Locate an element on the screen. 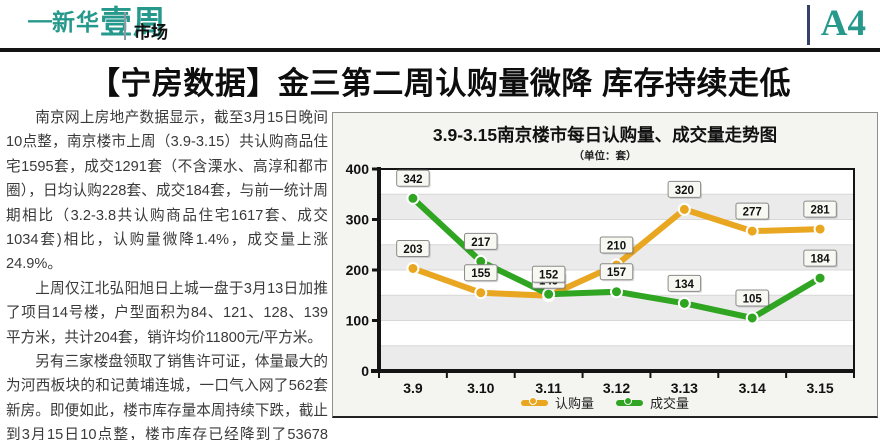 The width and height of the screenshot is (880, 440). svg-text: 3.9 is located at coordinates (413, 388).